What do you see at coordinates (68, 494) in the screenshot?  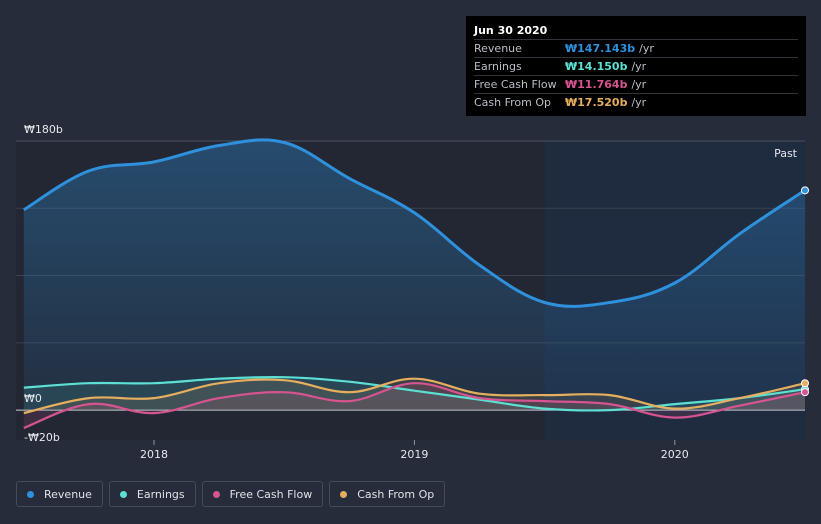 I see `legend-label: Revenue` at bounding box center [68, 494].